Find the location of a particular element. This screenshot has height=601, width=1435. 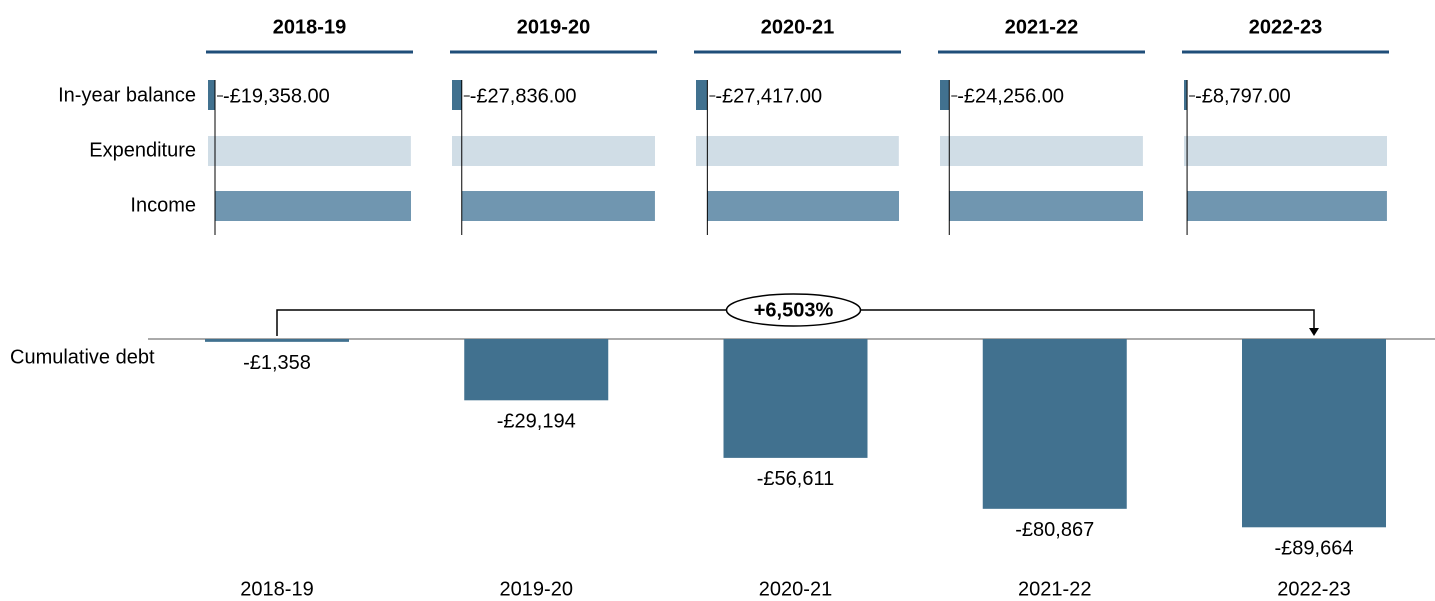

balance-label: -£19,358.00 is located at coordinates (276, 96).